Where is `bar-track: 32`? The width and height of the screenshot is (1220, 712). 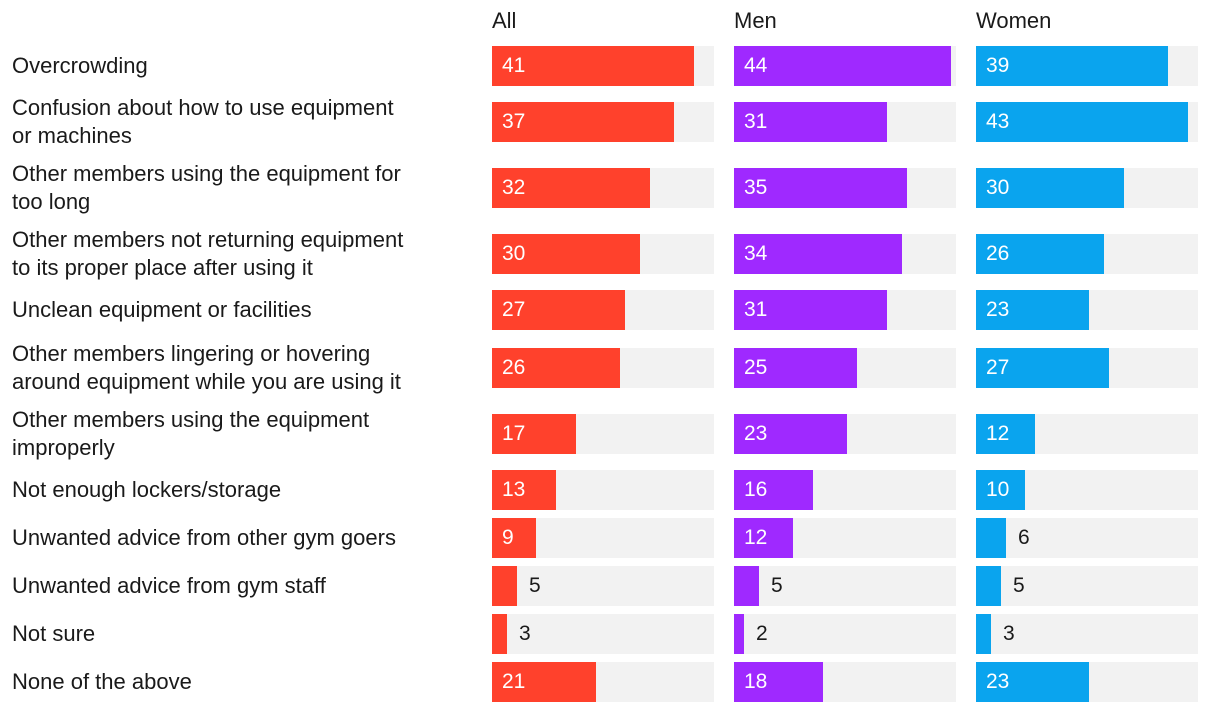
bar-track: 32 is located at coordinates (603, 188).